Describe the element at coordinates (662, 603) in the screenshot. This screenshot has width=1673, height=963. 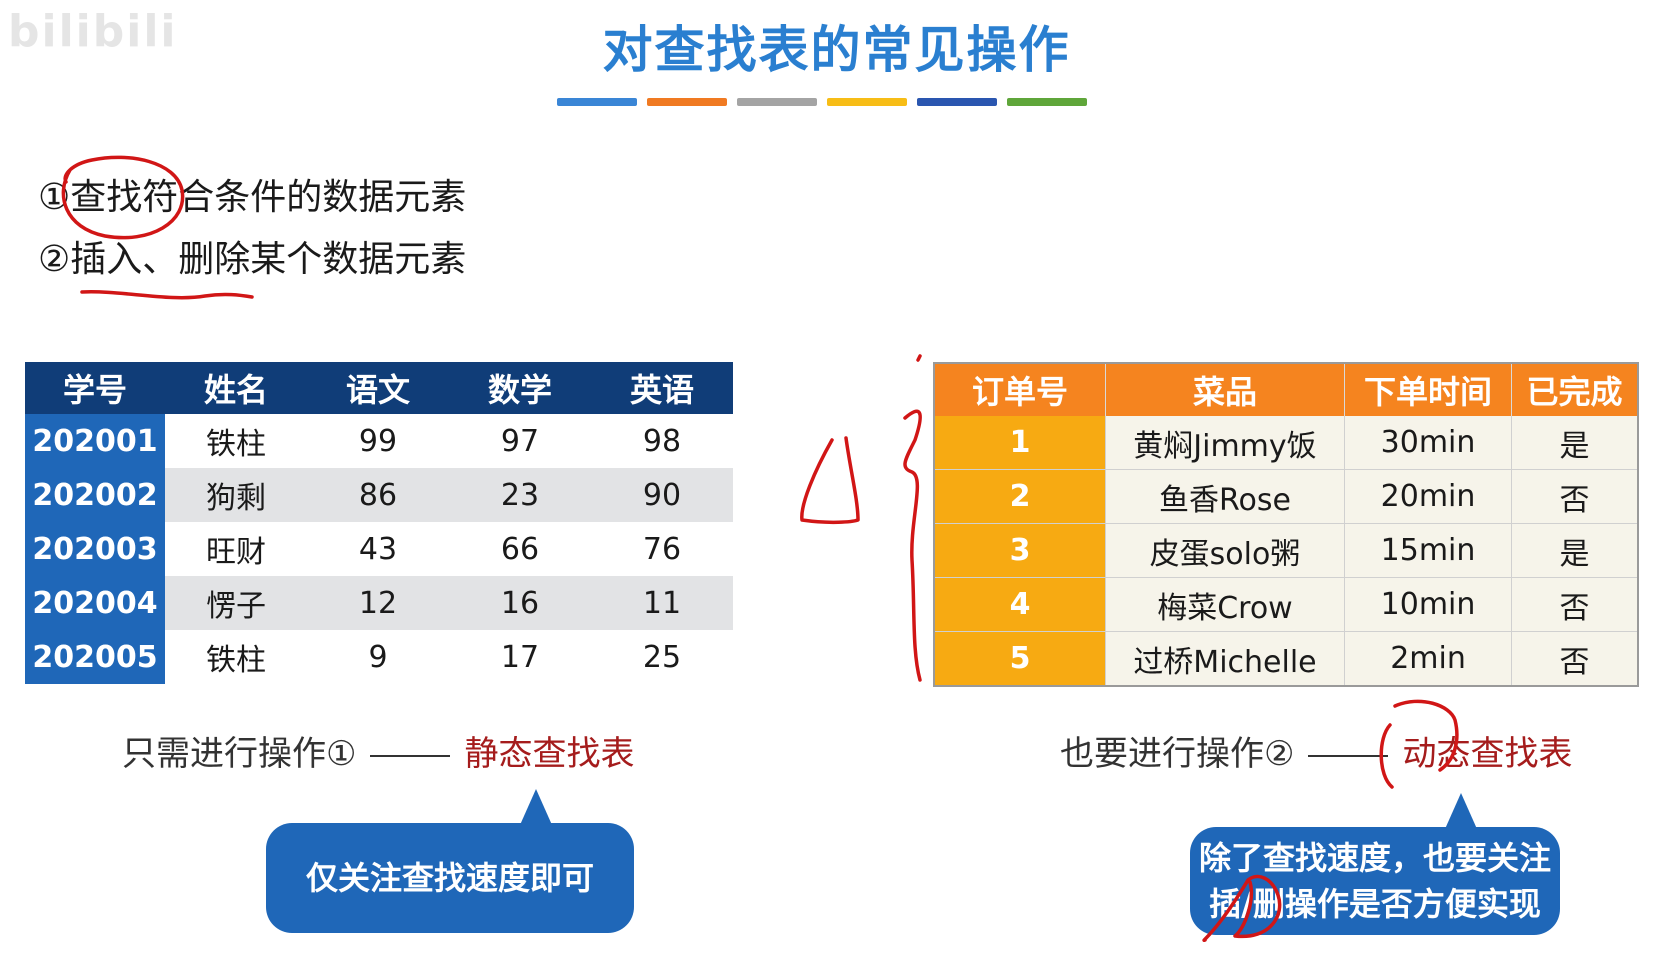
I see `table-cell: 11` at that location.